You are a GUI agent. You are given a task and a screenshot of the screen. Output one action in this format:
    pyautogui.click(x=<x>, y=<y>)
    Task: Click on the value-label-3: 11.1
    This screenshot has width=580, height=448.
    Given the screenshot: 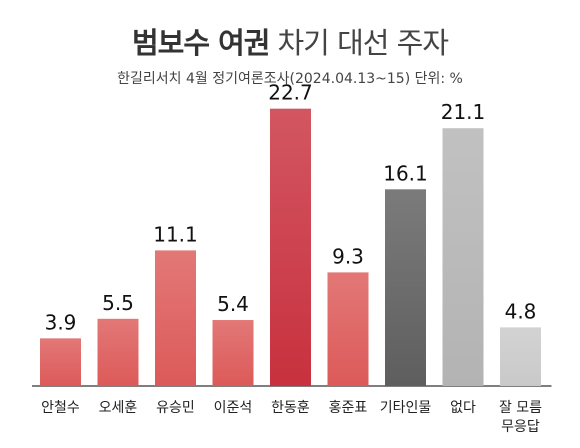 What is the action you would take?
    pyautogui.click(x=175, y=234)
    